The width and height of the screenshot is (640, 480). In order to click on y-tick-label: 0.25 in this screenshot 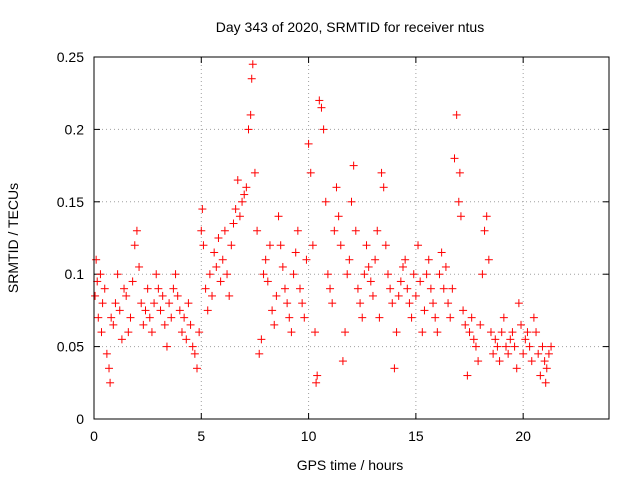, I will do `click(70, 57)`.